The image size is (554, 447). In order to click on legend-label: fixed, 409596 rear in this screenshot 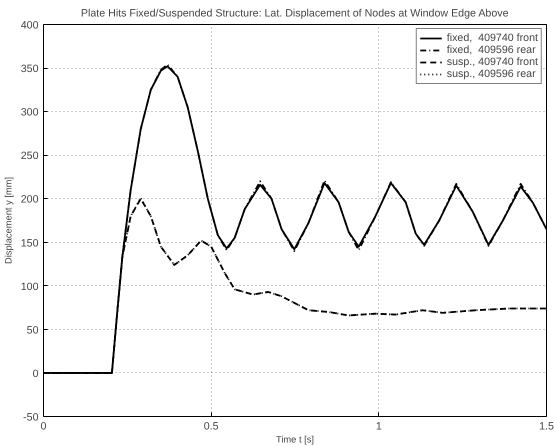, I will do `click(491, 50)`.